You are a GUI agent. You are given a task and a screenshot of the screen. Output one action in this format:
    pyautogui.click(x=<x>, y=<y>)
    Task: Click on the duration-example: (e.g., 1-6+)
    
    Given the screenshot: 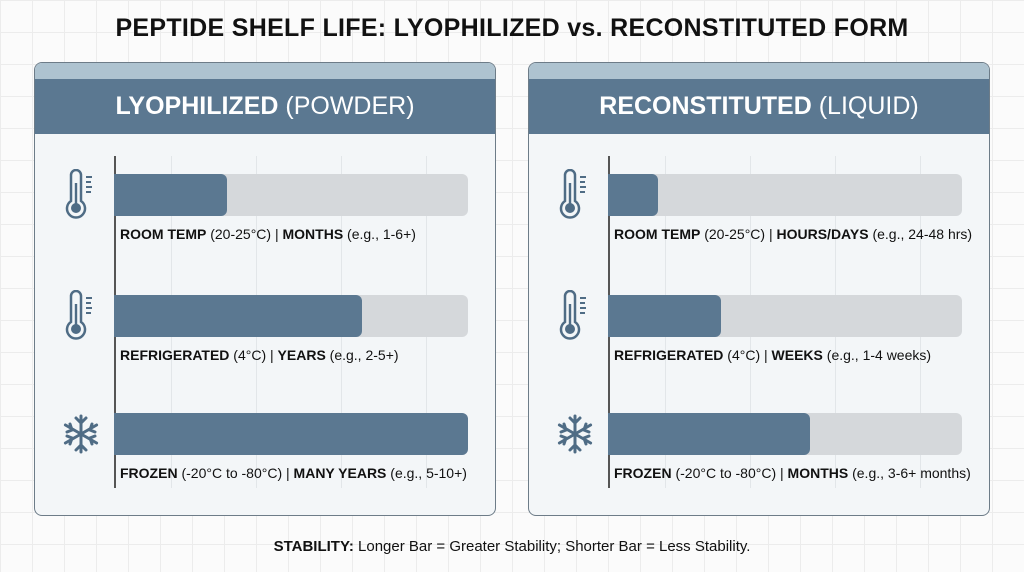 What is the action you would take?
    pyautogui.click(x=379, y=234)
    